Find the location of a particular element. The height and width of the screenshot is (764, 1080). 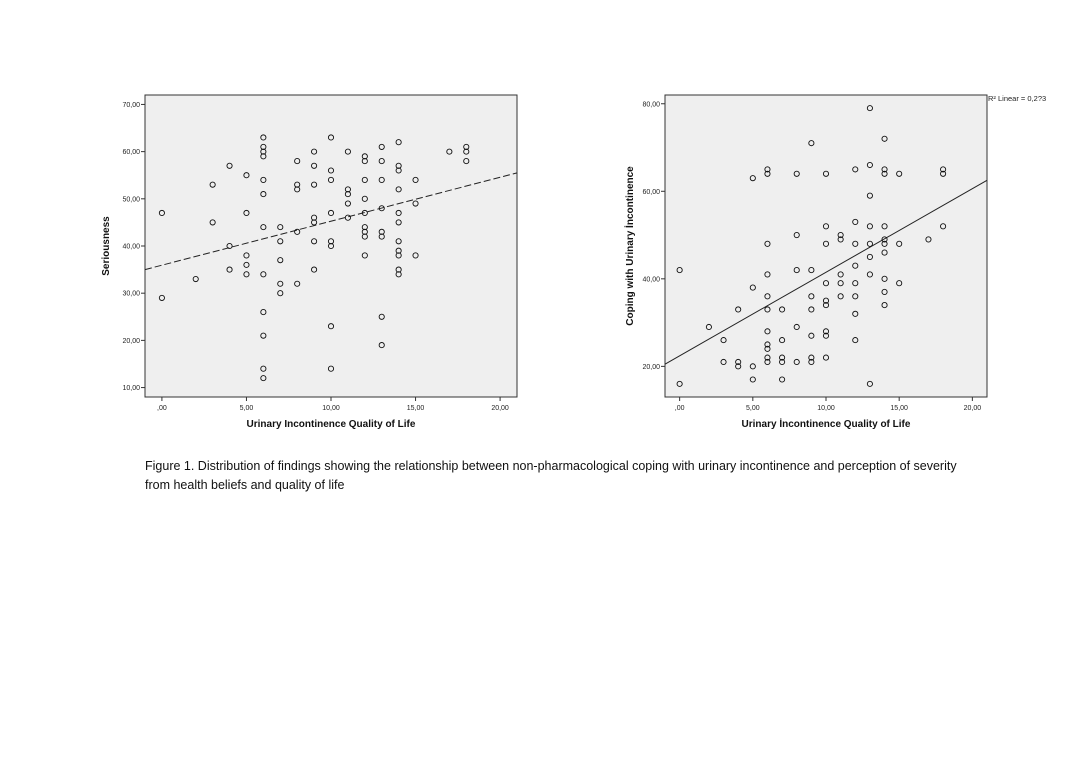

x-axis-title: Urinary İncontinence Quality of Life is located at coordinates (826, 423).